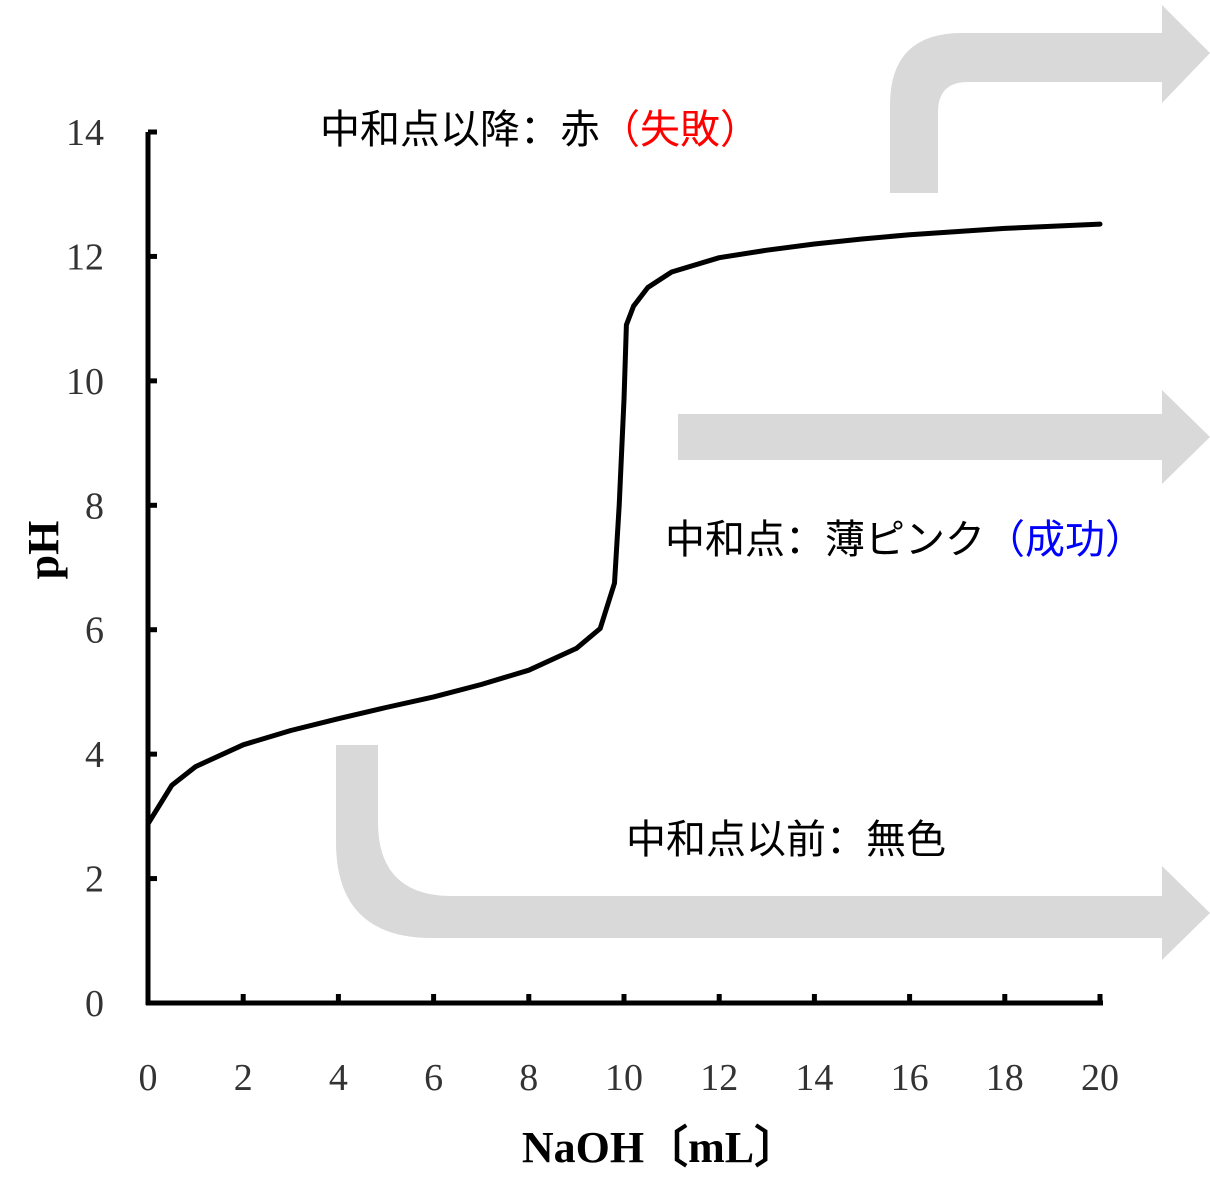 Image resolution: width=1210 pixels, height=1179 pixels. Describe the element at coordinates (94, 880) in the screenshot. I see `y-tick-label: 2` at that location.